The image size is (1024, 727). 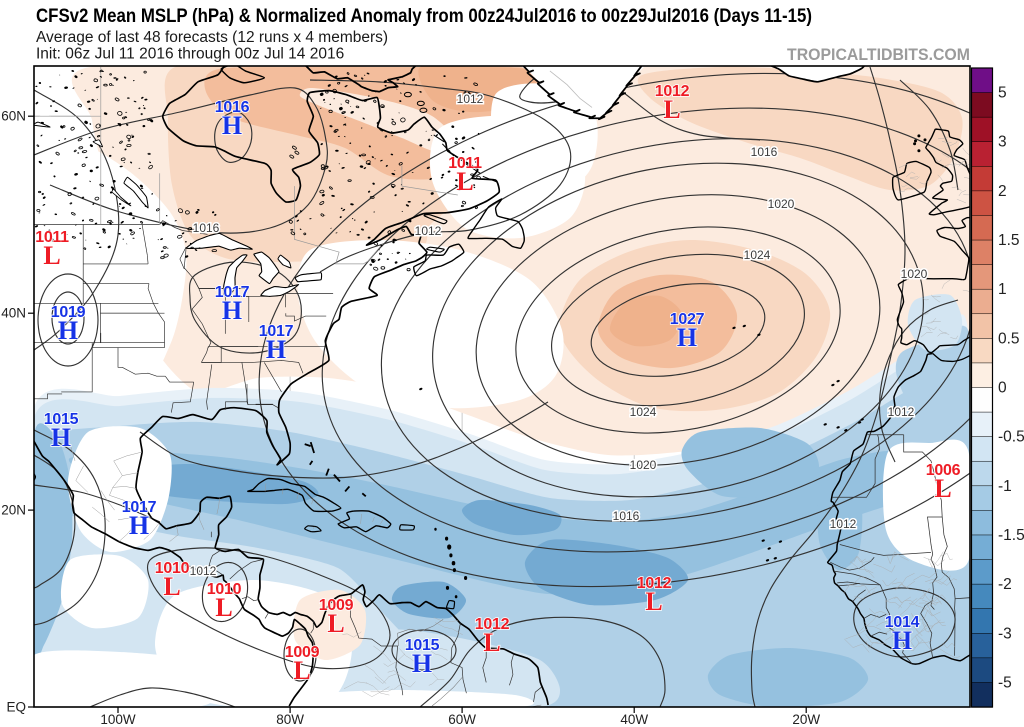 What do you see at coordinates (1002, 388) in the screenshot?
I see `svg-text: 0` at bounding box center [1002, 388].